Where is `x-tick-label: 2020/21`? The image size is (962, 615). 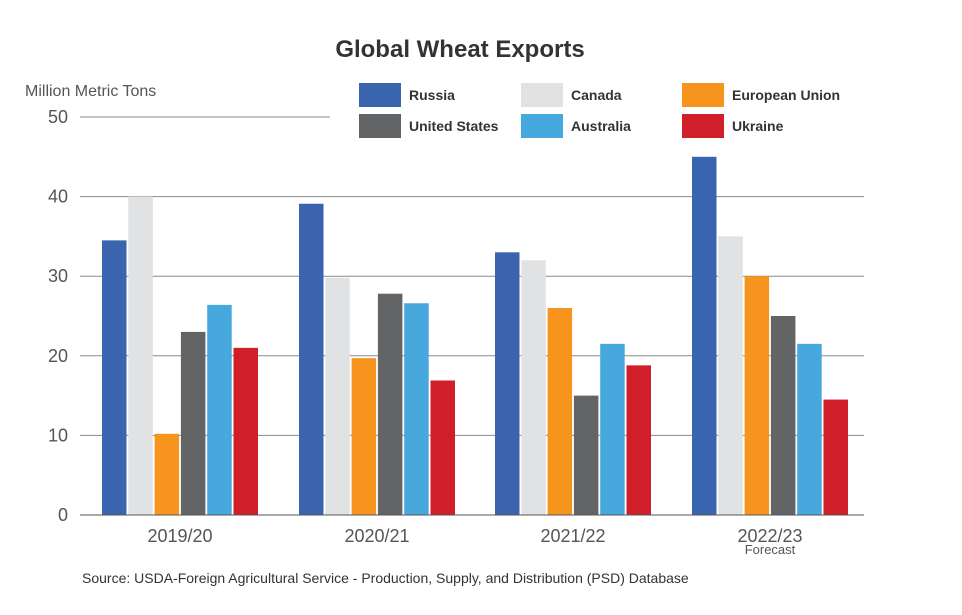 x-tick-label: 2020/21 is located at coordinates (376, 536).